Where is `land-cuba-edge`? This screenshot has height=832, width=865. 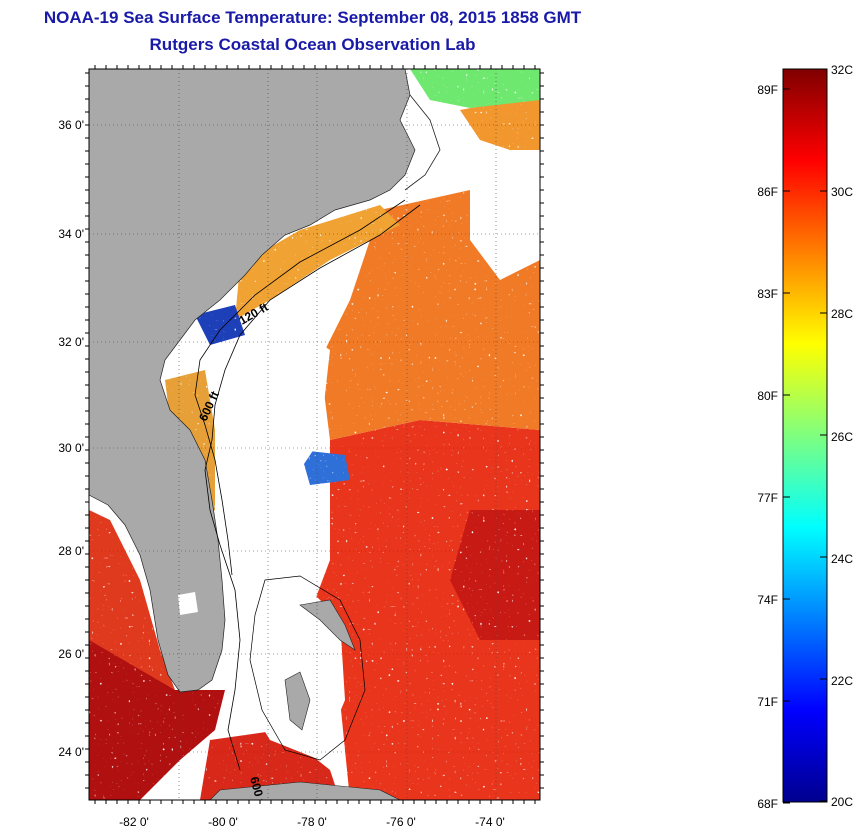 land-cuba-edge is located at coordinates (305, 790).